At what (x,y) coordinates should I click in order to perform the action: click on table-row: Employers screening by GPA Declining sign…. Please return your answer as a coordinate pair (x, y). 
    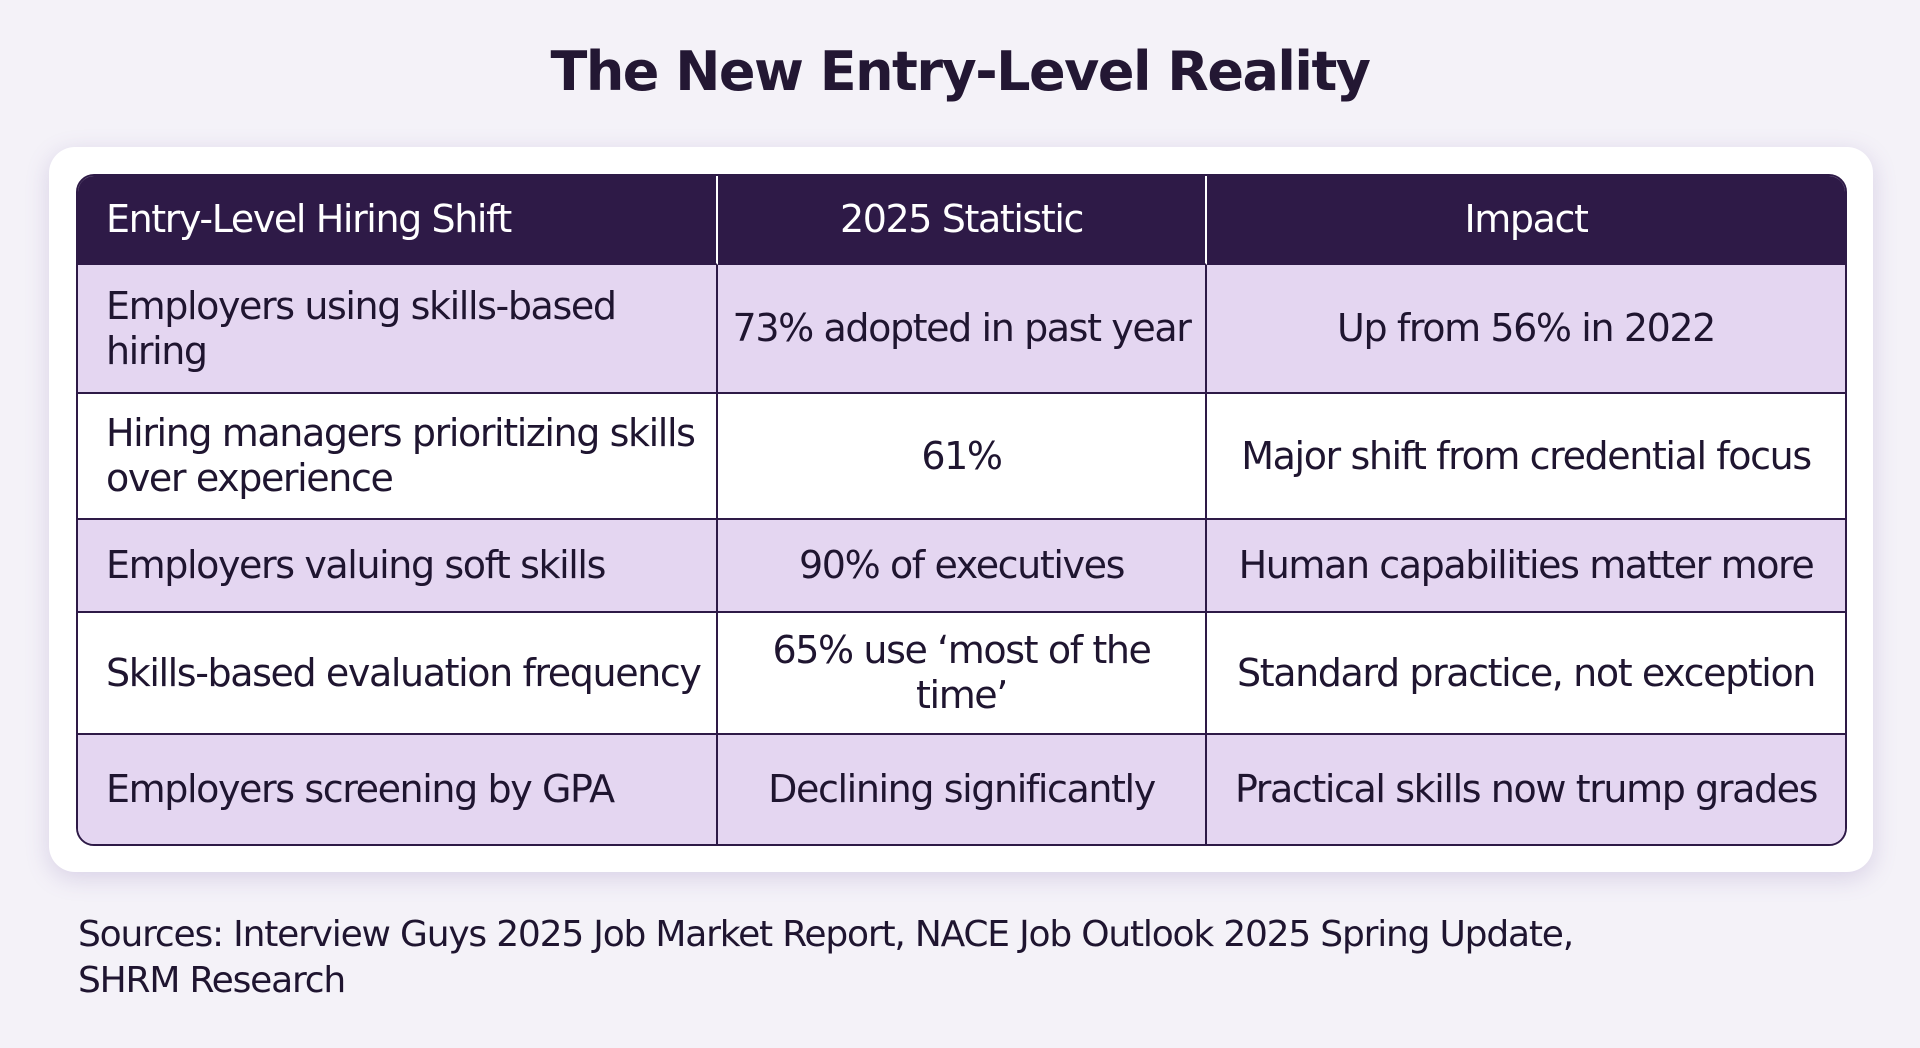
    Looking at the image, I should click on (961, 789).